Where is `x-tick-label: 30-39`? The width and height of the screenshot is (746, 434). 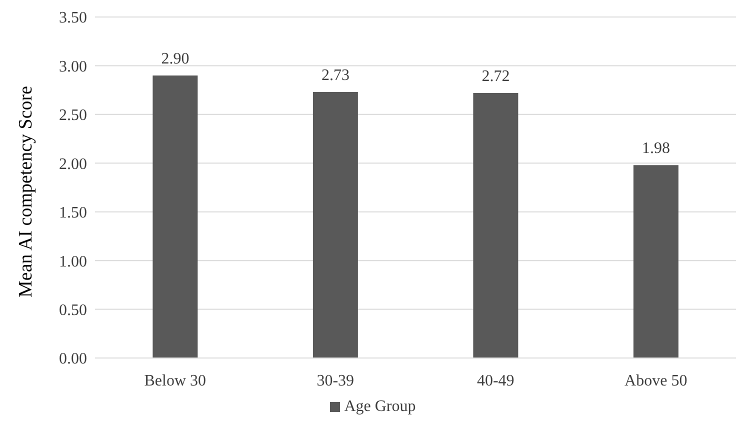 x-tick-label: 30-39 is located at coordinates (335, 381).